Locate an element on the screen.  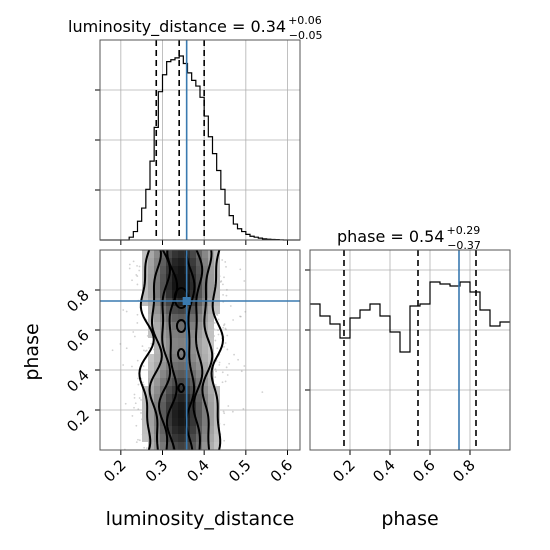
phase-hist-xtick-label: 0.6 is located at coordinates (424, 471).